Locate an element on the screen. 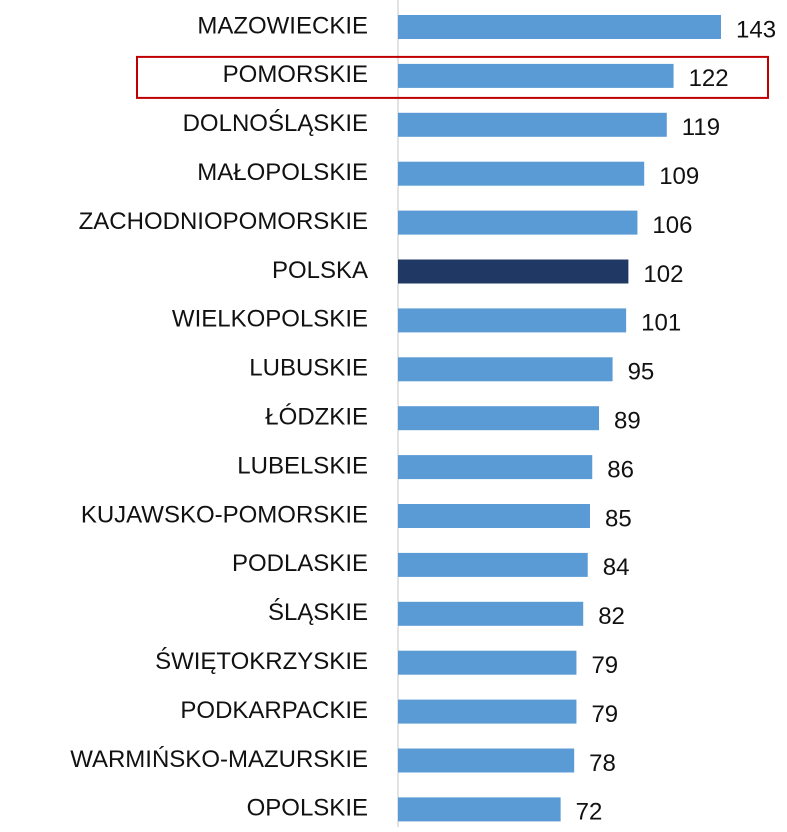  highlight-box is located at coordinates (452, 77).